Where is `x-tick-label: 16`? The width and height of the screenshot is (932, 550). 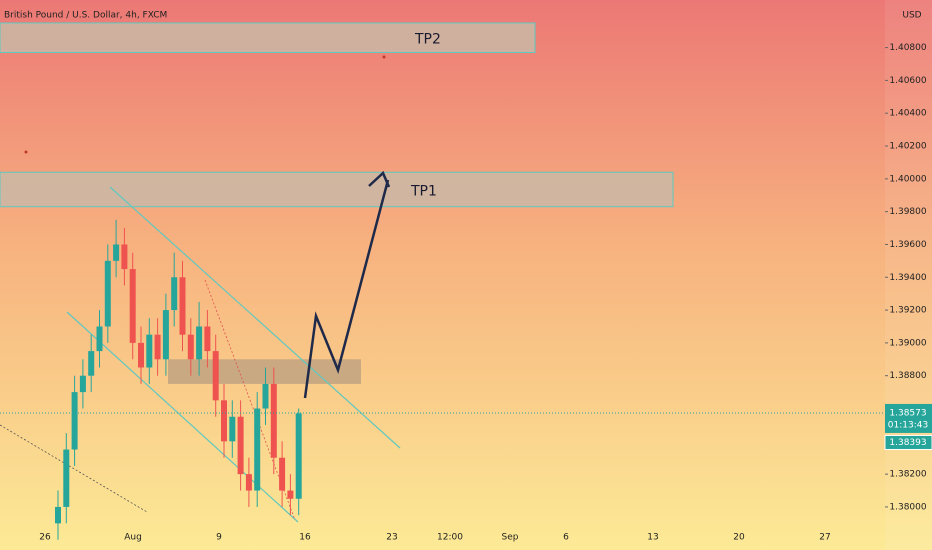
x-tick-label: 16 is located at coordinates (305, 538).